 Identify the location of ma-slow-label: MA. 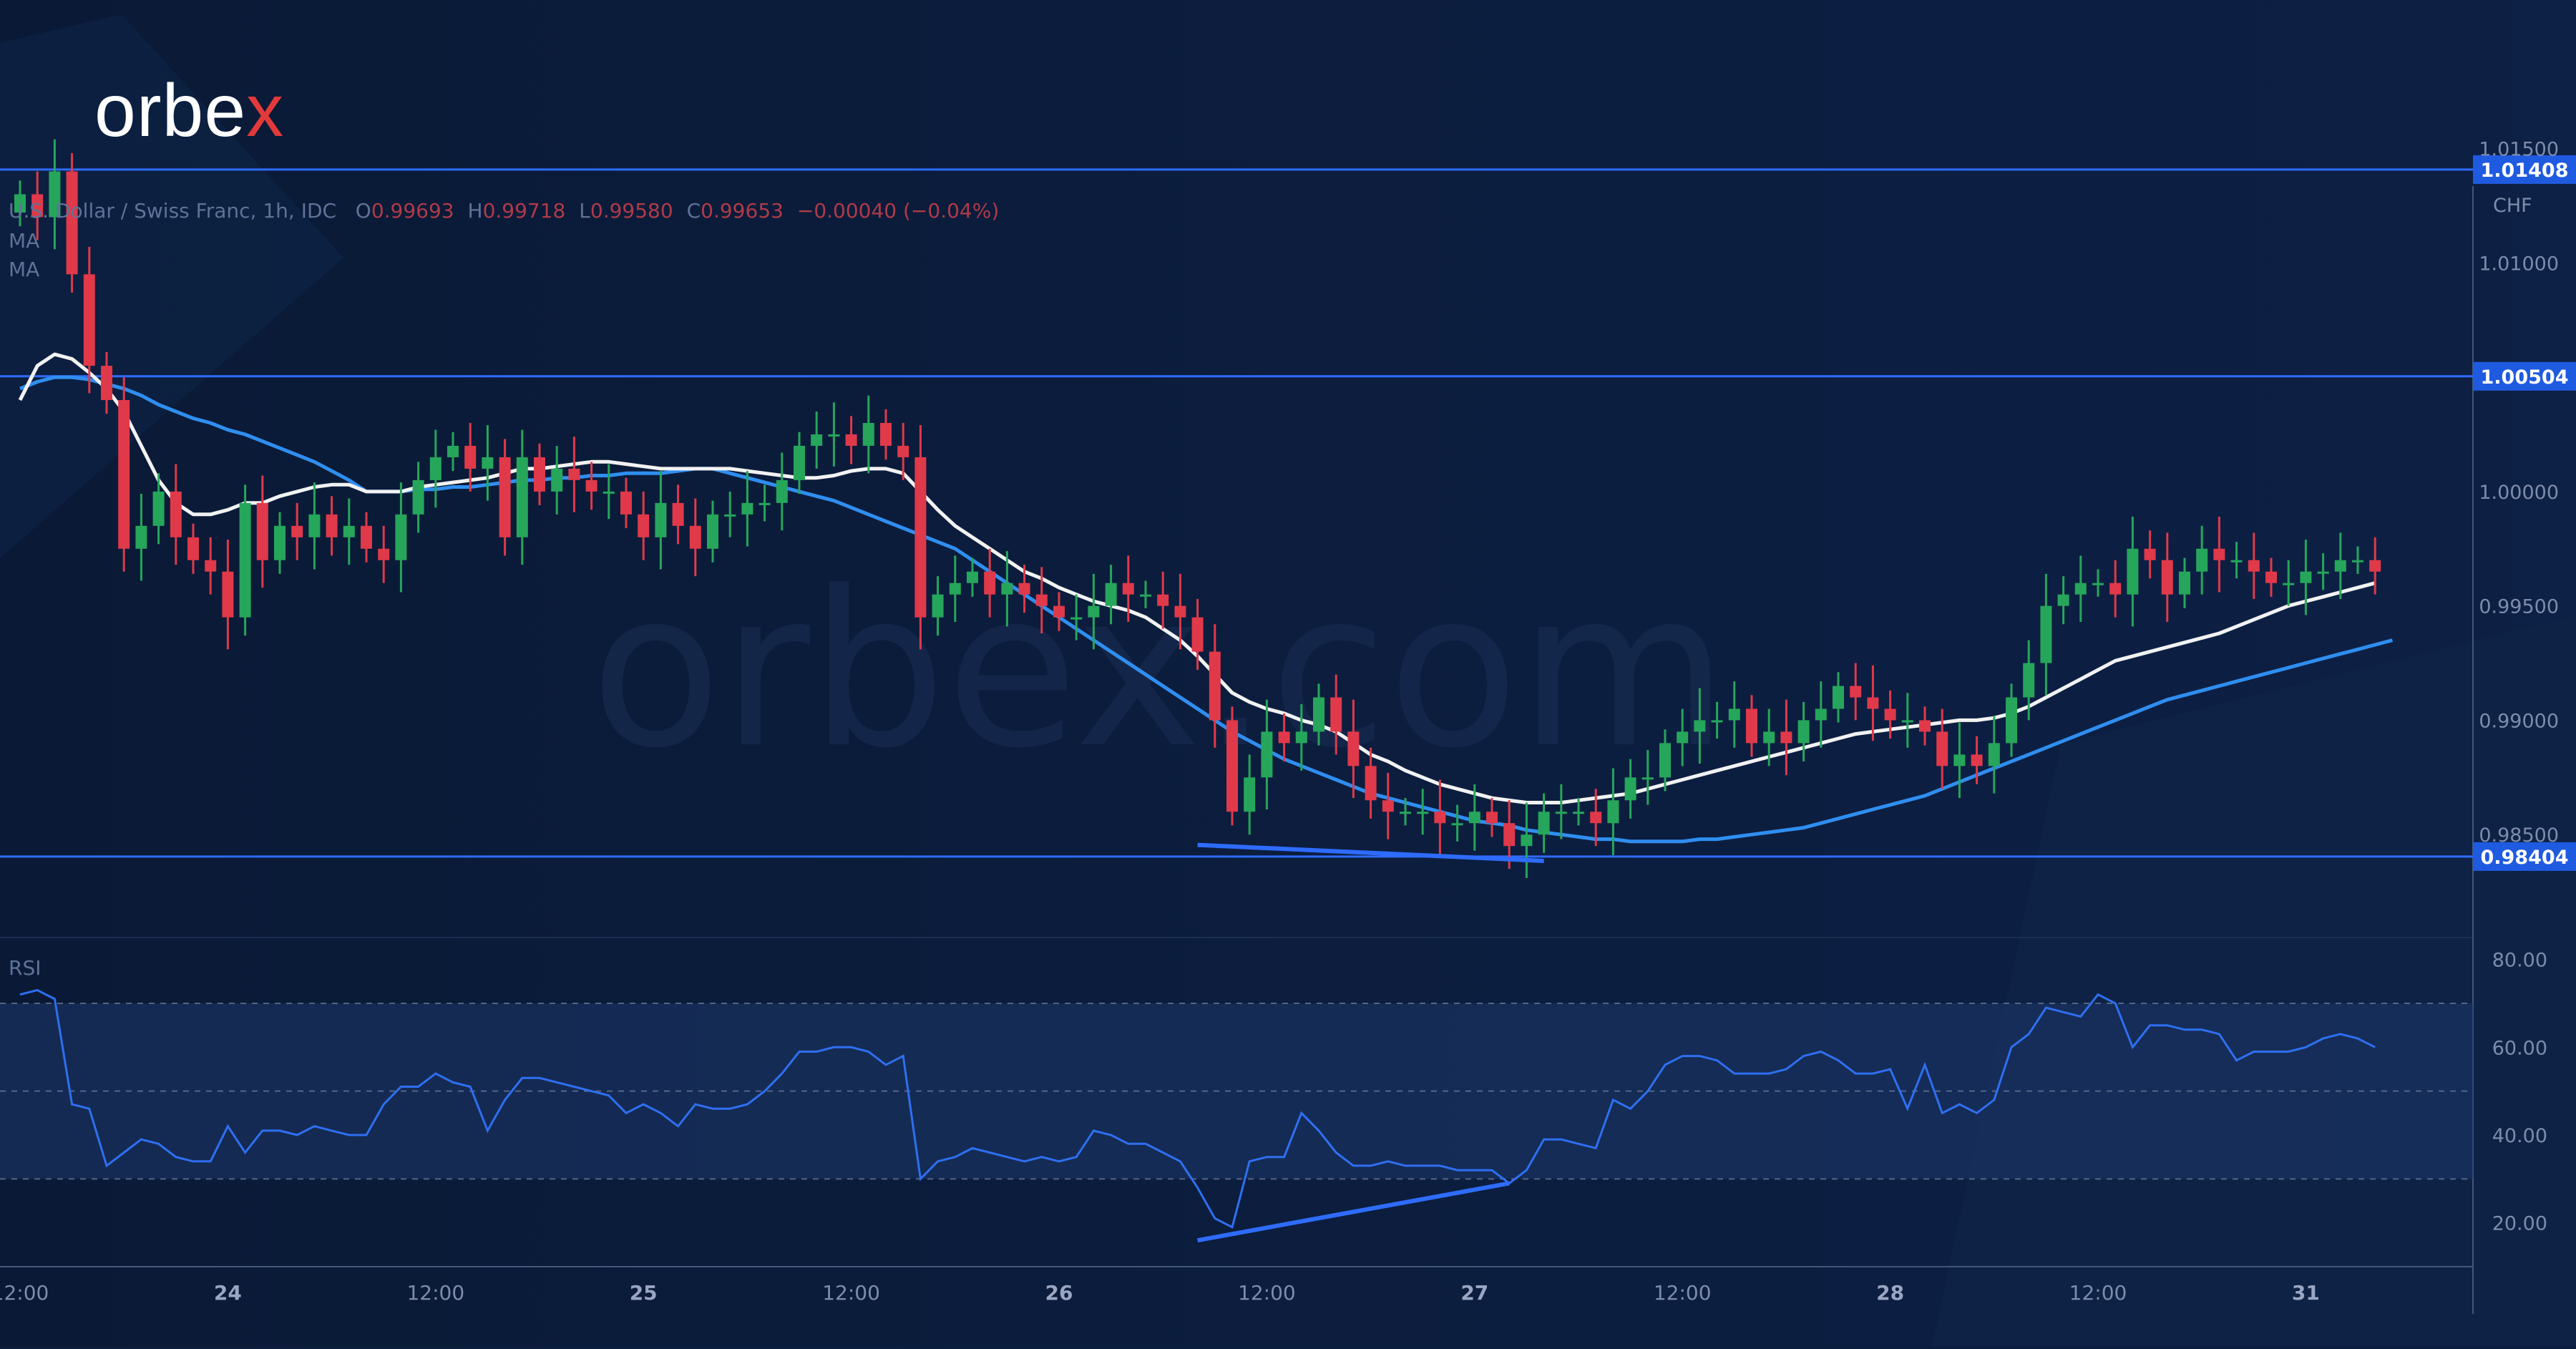
(24, 269).